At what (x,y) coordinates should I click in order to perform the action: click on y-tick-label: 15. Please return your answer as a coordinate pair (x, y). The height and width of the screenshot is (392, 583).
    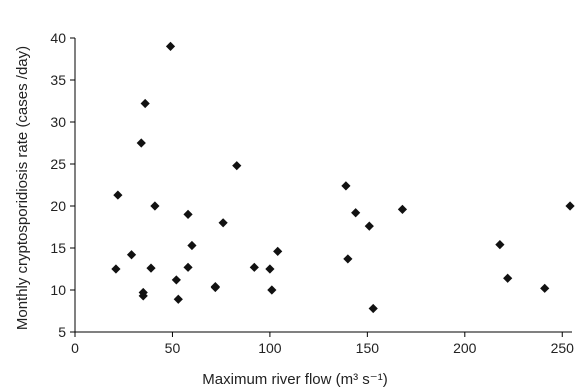
    Looking at the image, I should click on (58, 248).